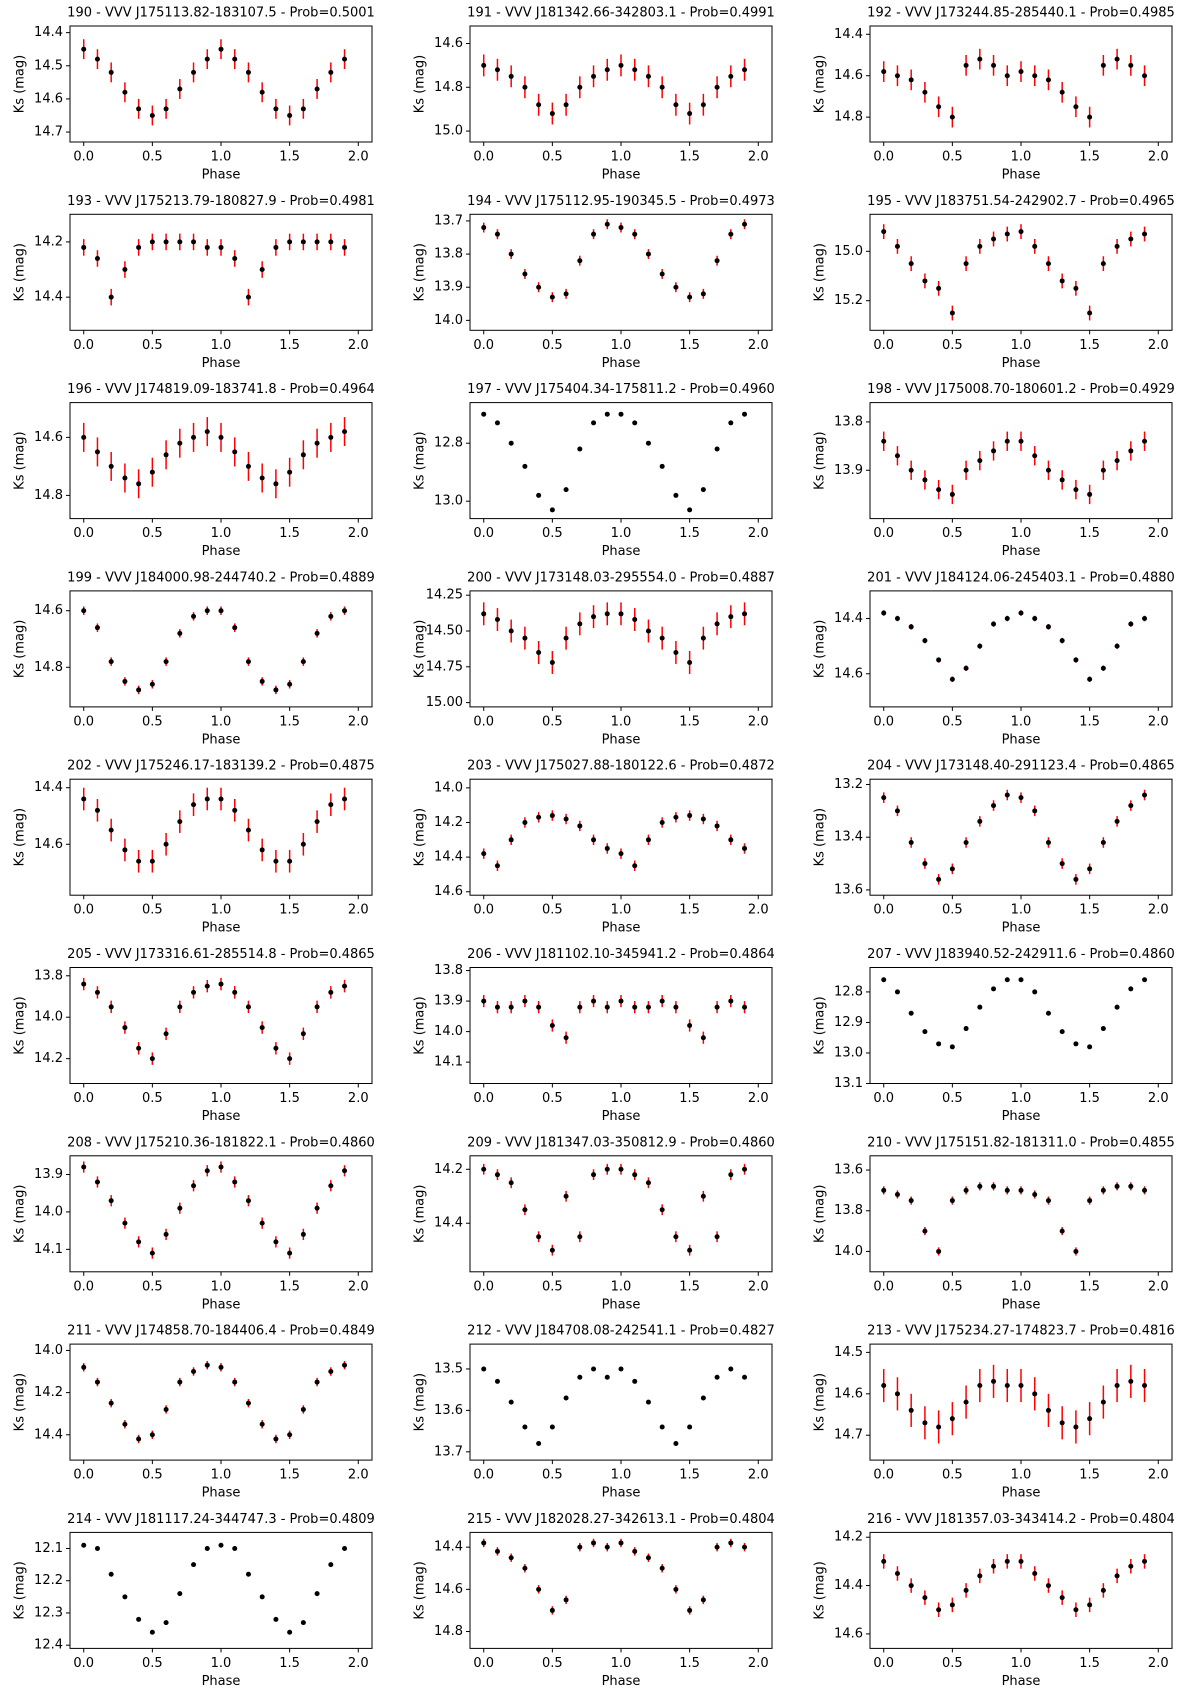 Image resolution: width=1200 pixels, height=1695 pixels. Describe the element at coordinates (48, 1350) in the screenshot. I see `y-tick-label: 14.0` at that location.